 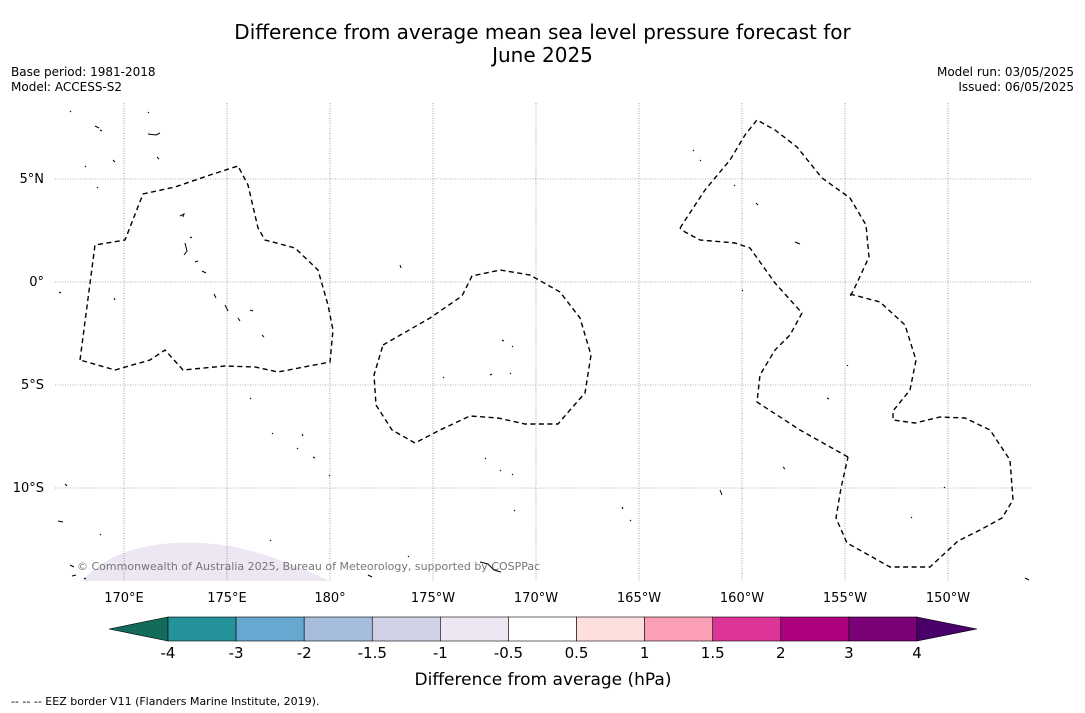 I want to click on colorbar-tick-label: -3, so click(x=236, y=653).